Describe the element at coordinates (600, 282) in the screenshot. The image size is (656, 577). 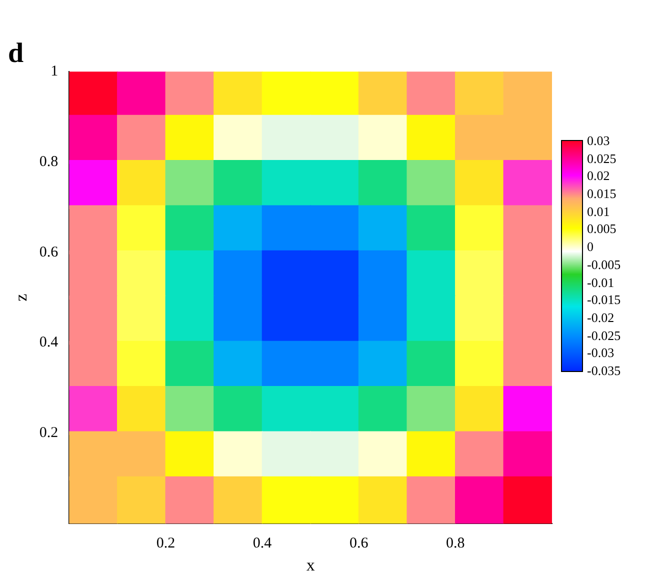
I see `color-bar-label: -0.01` at that location.